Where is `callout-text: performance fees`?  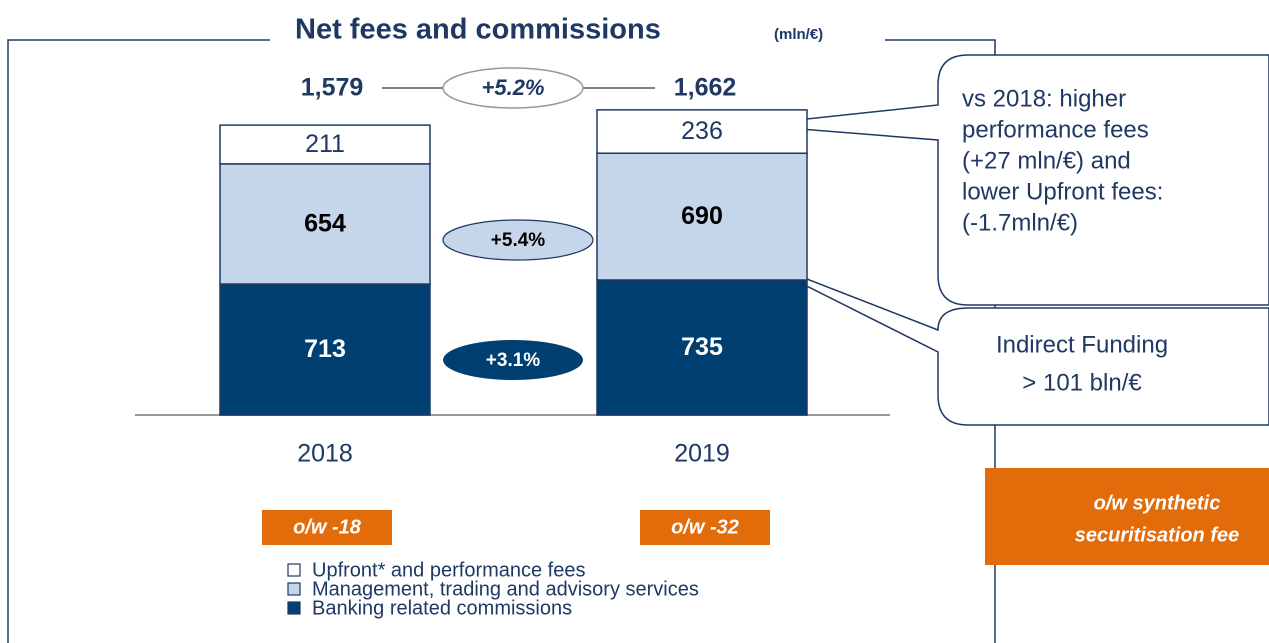 callout-text: performance fees is located at coordinates (1055, 129).